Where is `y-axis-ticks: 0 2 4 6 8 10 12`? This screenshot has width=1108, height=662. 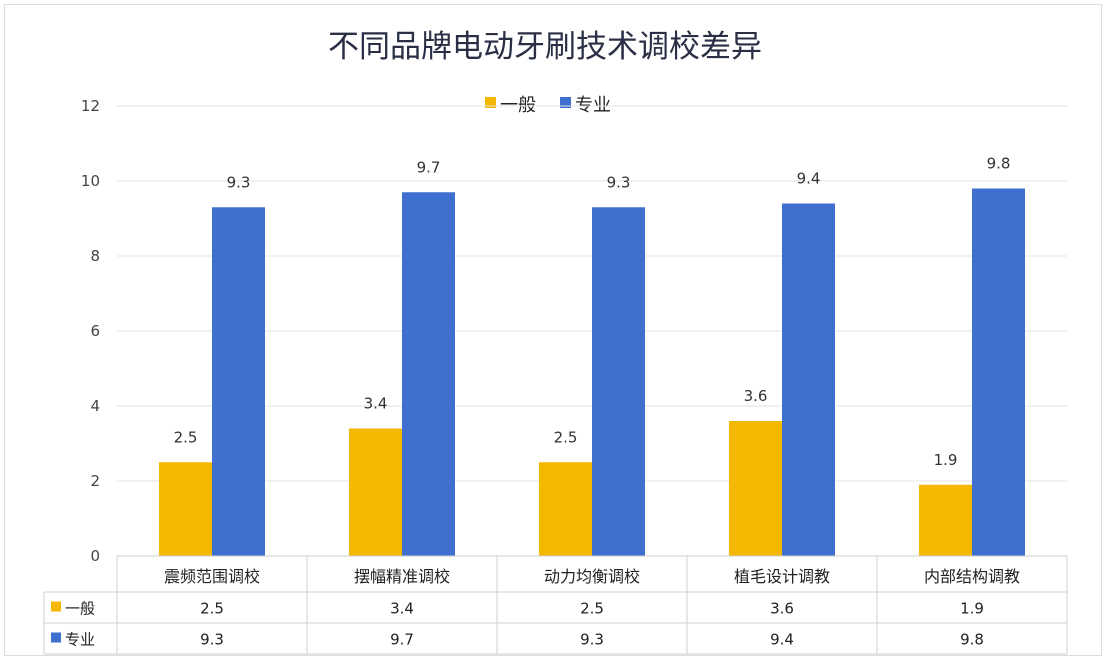
y-axis-ticks: 0 2 4 6 8 10 12 is located at coordinates (90, 331).